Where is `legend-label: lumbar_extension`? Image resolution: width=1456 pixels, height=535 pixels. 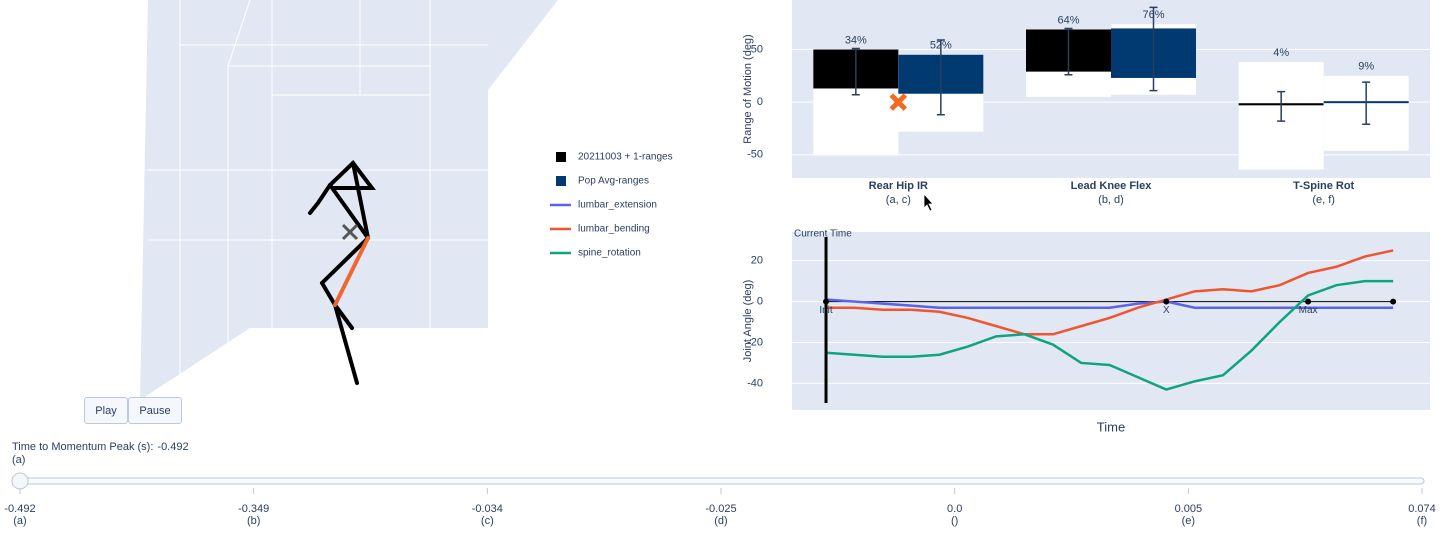 legend-label: lumbar_extension is located at coordinates (617, 205).